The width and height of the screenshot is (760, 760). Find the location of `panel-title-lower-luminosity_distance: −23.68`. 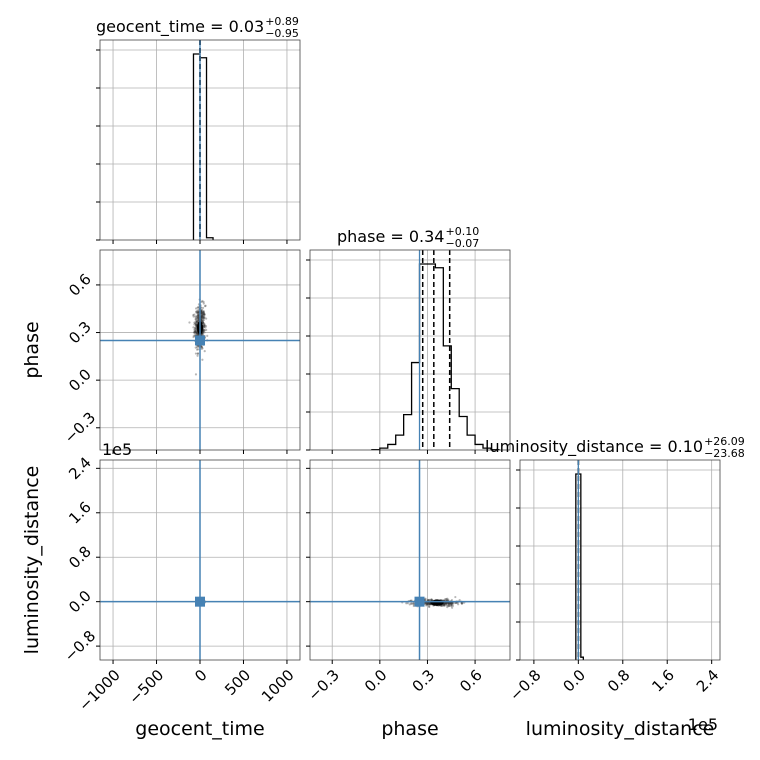

panel-title-lower-luminosity_distance: −23.68 is located at coordinates (724, 453).